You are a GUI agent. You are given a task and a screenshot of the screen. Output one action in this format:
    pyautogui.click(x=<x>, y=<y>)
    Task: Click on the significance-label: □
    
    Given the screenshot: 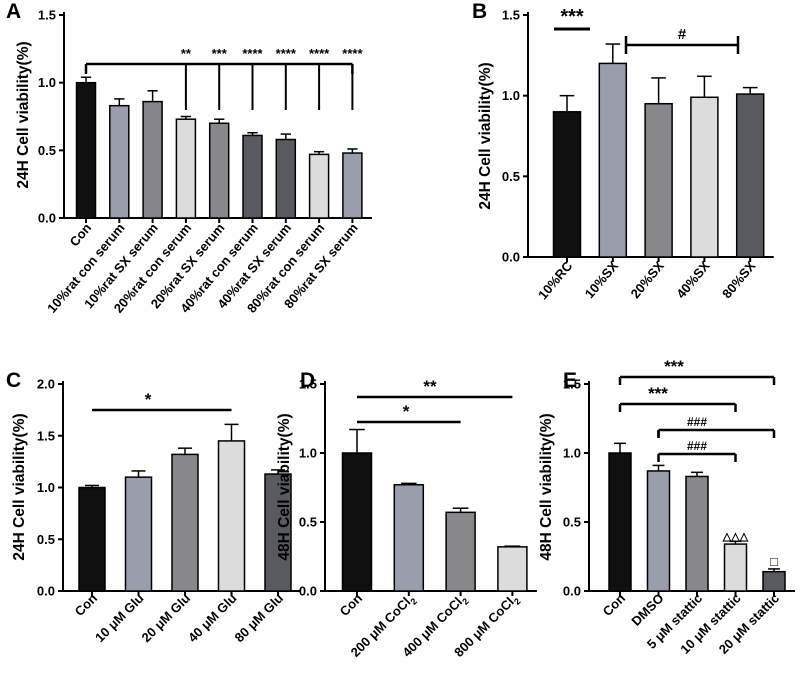 What is the action you would take?
    pyautogui.click(x=774, y=561)
    